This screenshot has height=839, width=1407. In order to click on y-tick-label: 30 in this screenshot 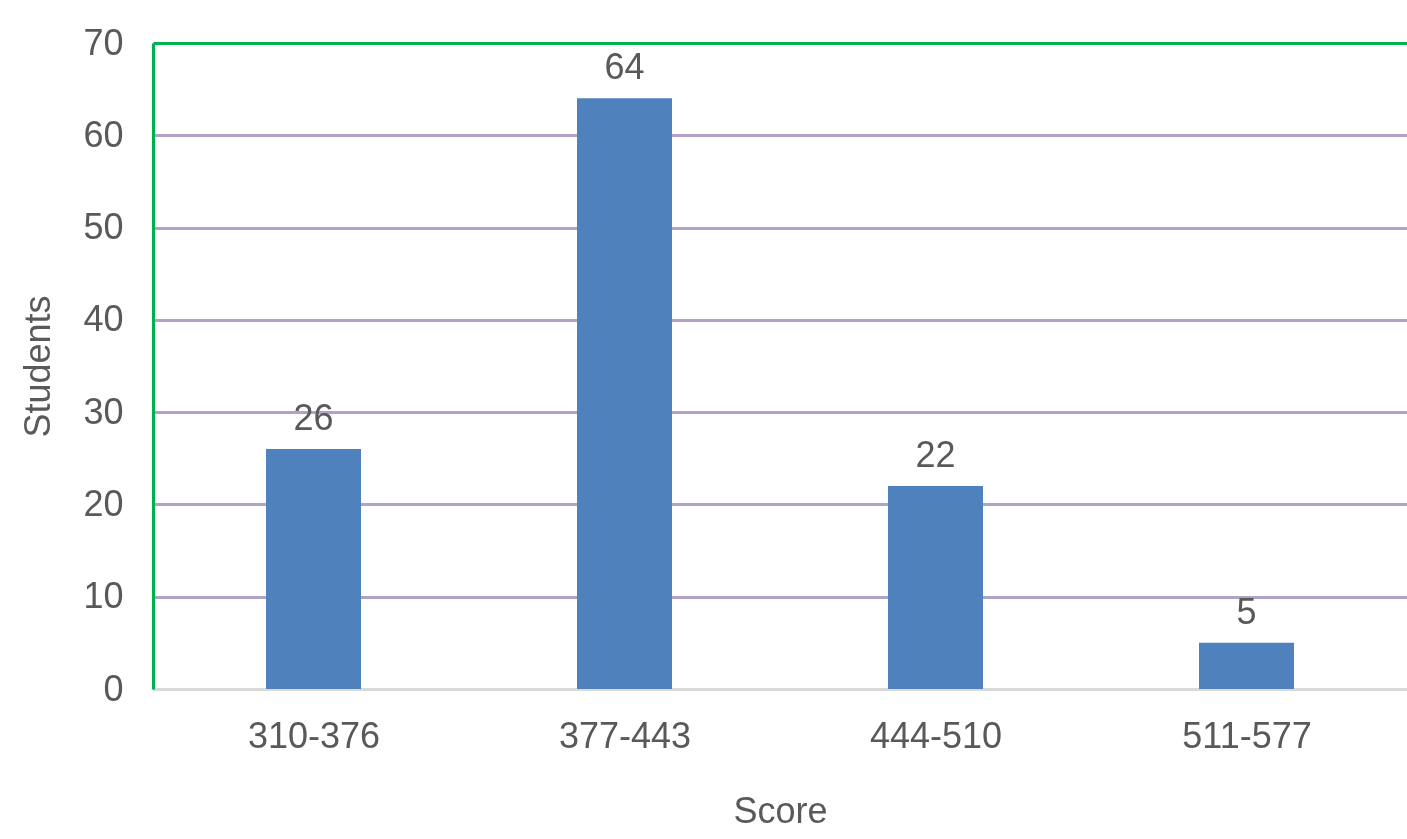, I will do `click(103, 411)`.